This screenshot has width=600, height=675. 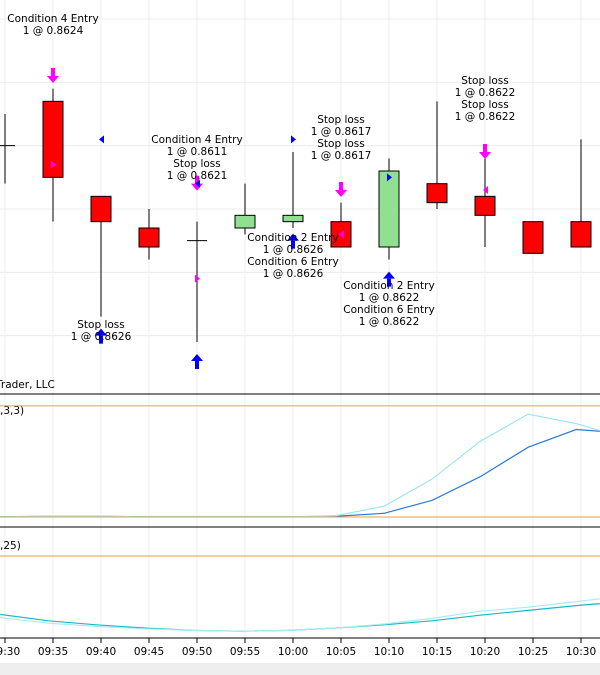 I want to click on indicator1-label: ,3,3), so click(x=12, y=411).